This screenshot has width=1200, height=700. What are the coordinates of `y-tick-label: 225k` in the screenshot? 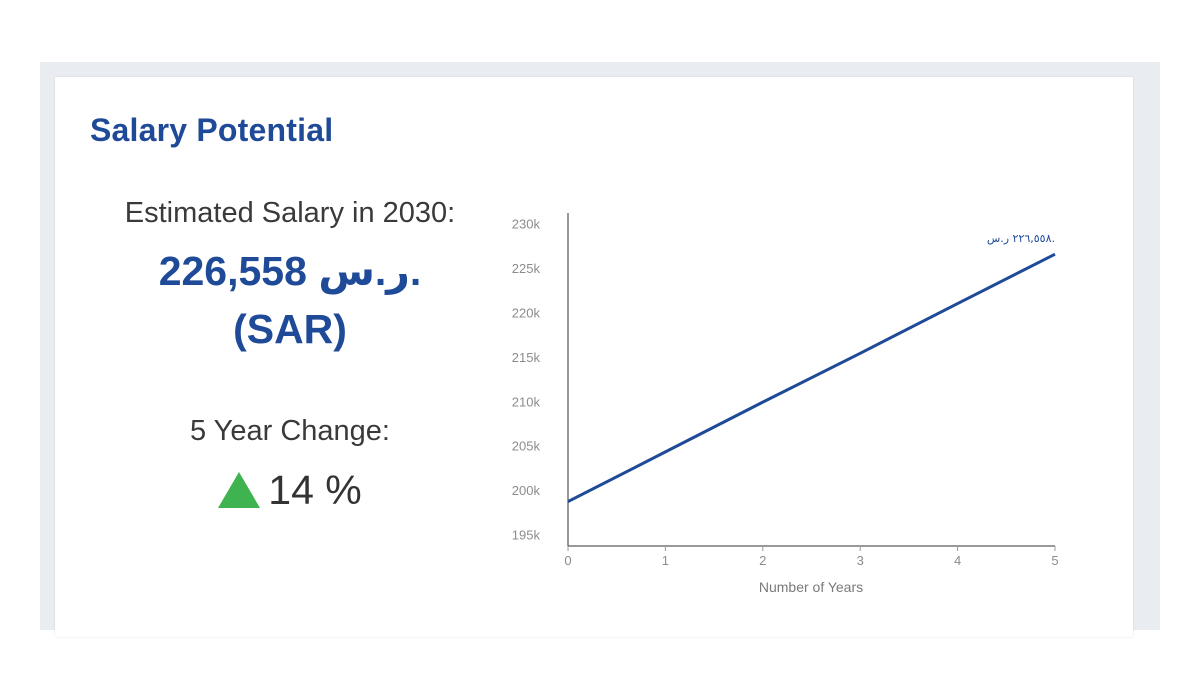 It's located at (526, 268).